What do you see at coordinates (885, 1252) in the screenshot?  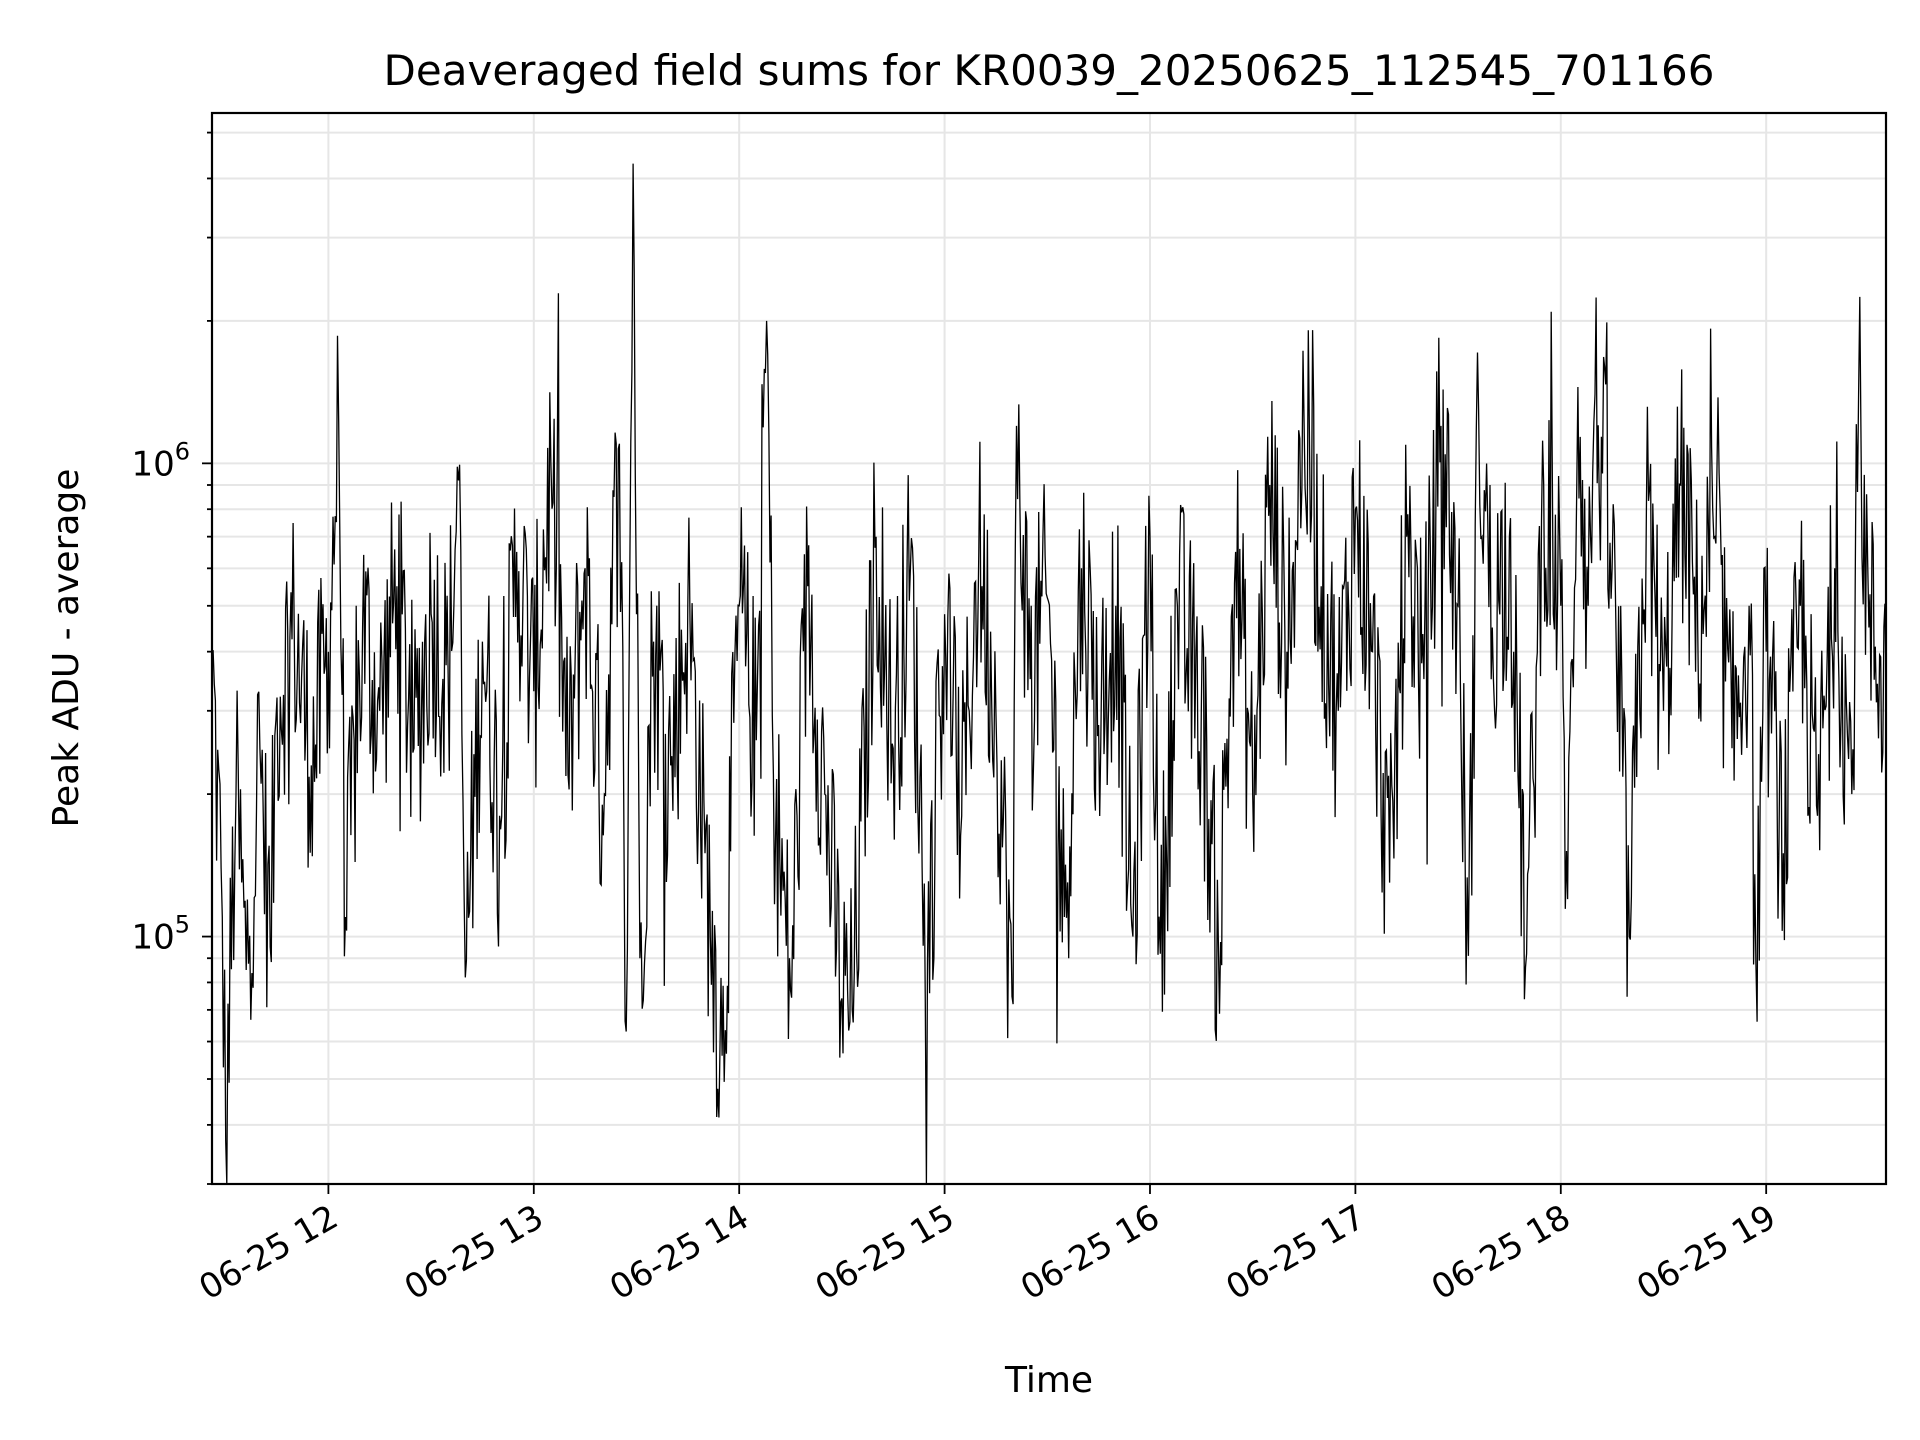 I see `x-tick-label: 06-25 15` at bounding box center [885, 1252].